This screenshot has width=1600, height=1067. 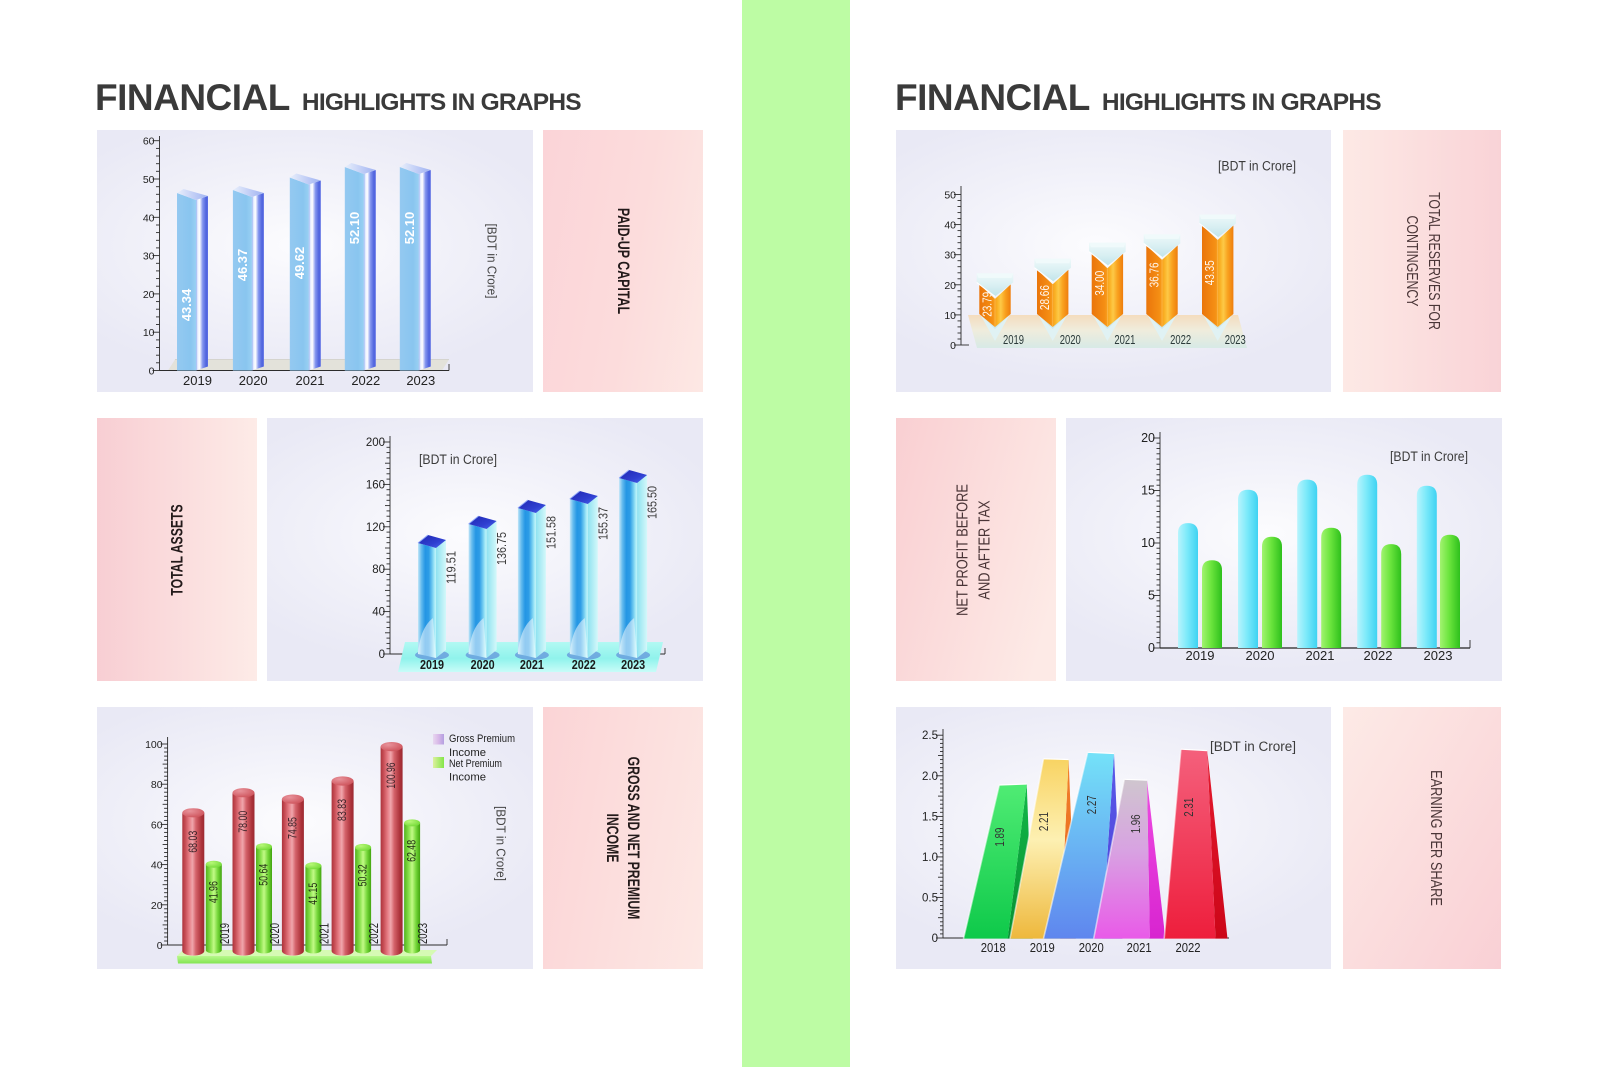 I want to click on svg-text: 100.96, so click(x=391, y=775).